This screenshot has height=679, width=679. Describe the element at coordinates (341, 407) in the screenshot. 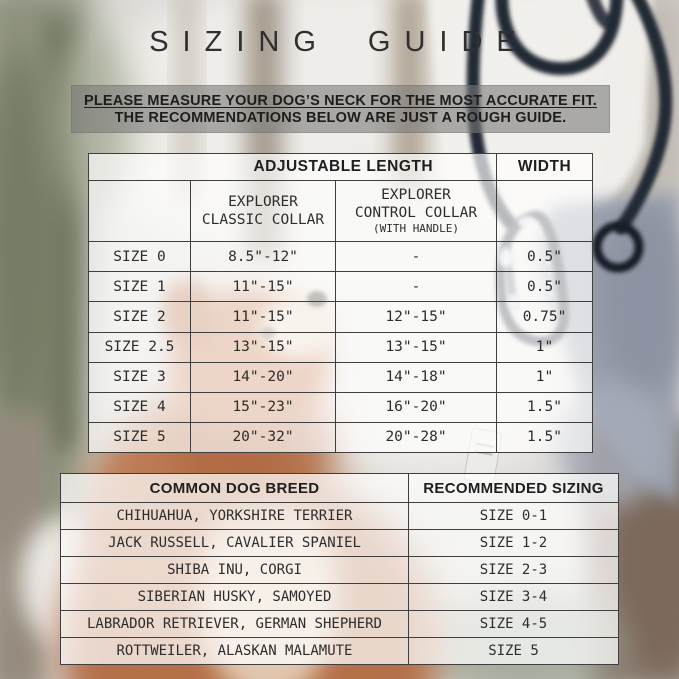

I see `size-row: SIZE 4 15"-23" 16"-20" 1.5"` at that location.